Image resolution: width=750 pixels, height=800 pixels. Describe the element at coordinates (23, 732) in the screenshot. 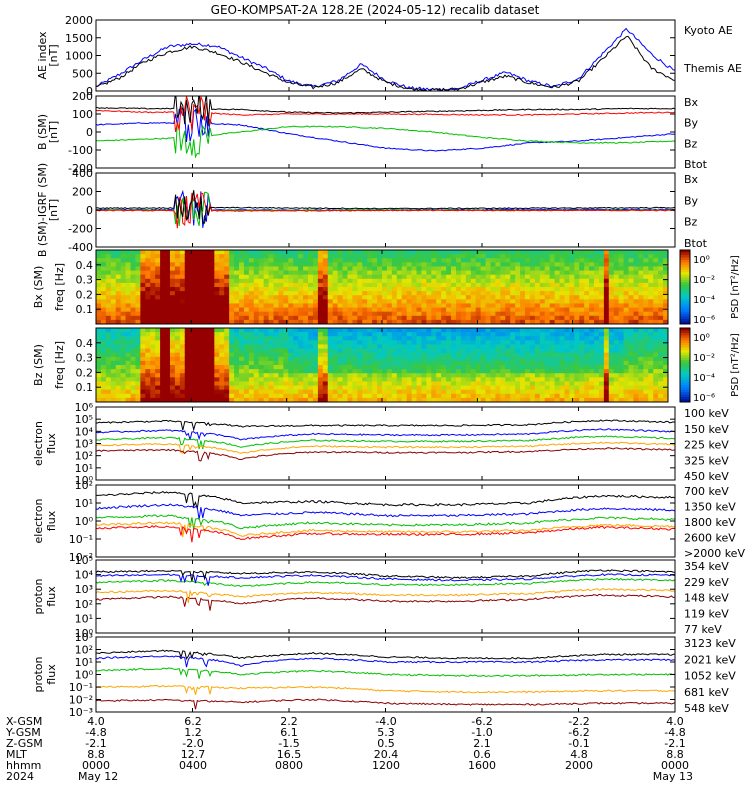

I see `x-axis-row-label: Y-GSM` at that location.